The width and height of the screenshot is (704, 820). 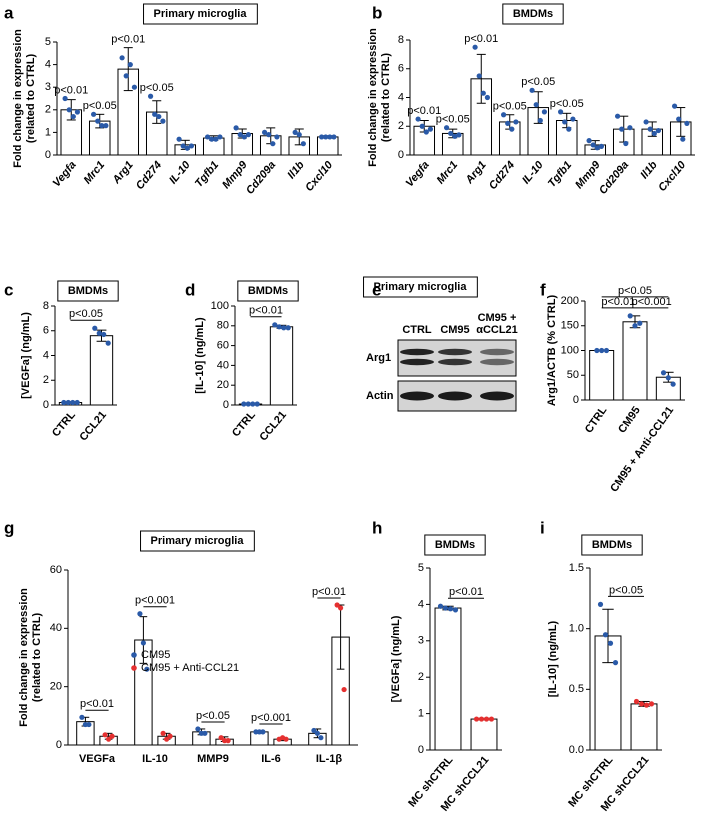 What do you see at coordinates (576, 568) in the screenshot?
I see `y-tick-label: 1.5` at bounding box center [576, 568].